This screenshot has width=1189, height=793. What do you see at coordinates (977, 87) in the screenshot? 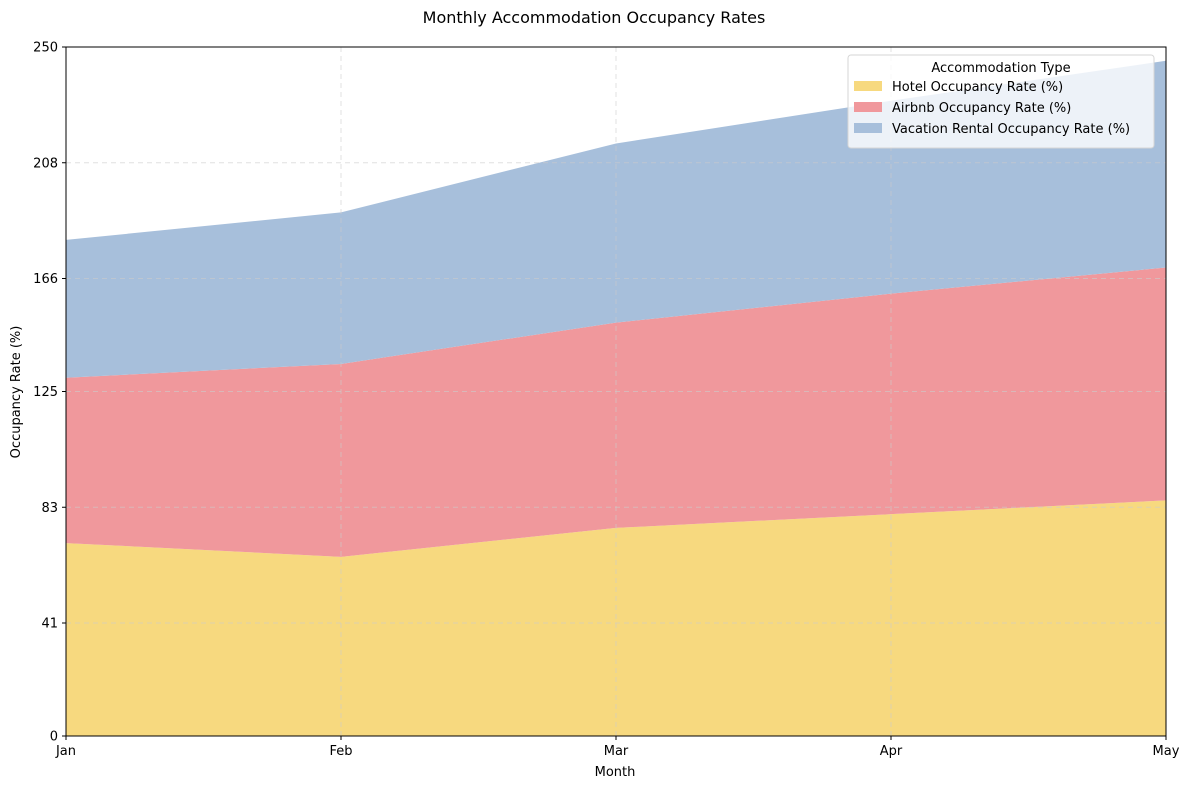
I see `legend-entry-label: Hotel Occupancy Rate (%)` at bounding box center [977, 87].